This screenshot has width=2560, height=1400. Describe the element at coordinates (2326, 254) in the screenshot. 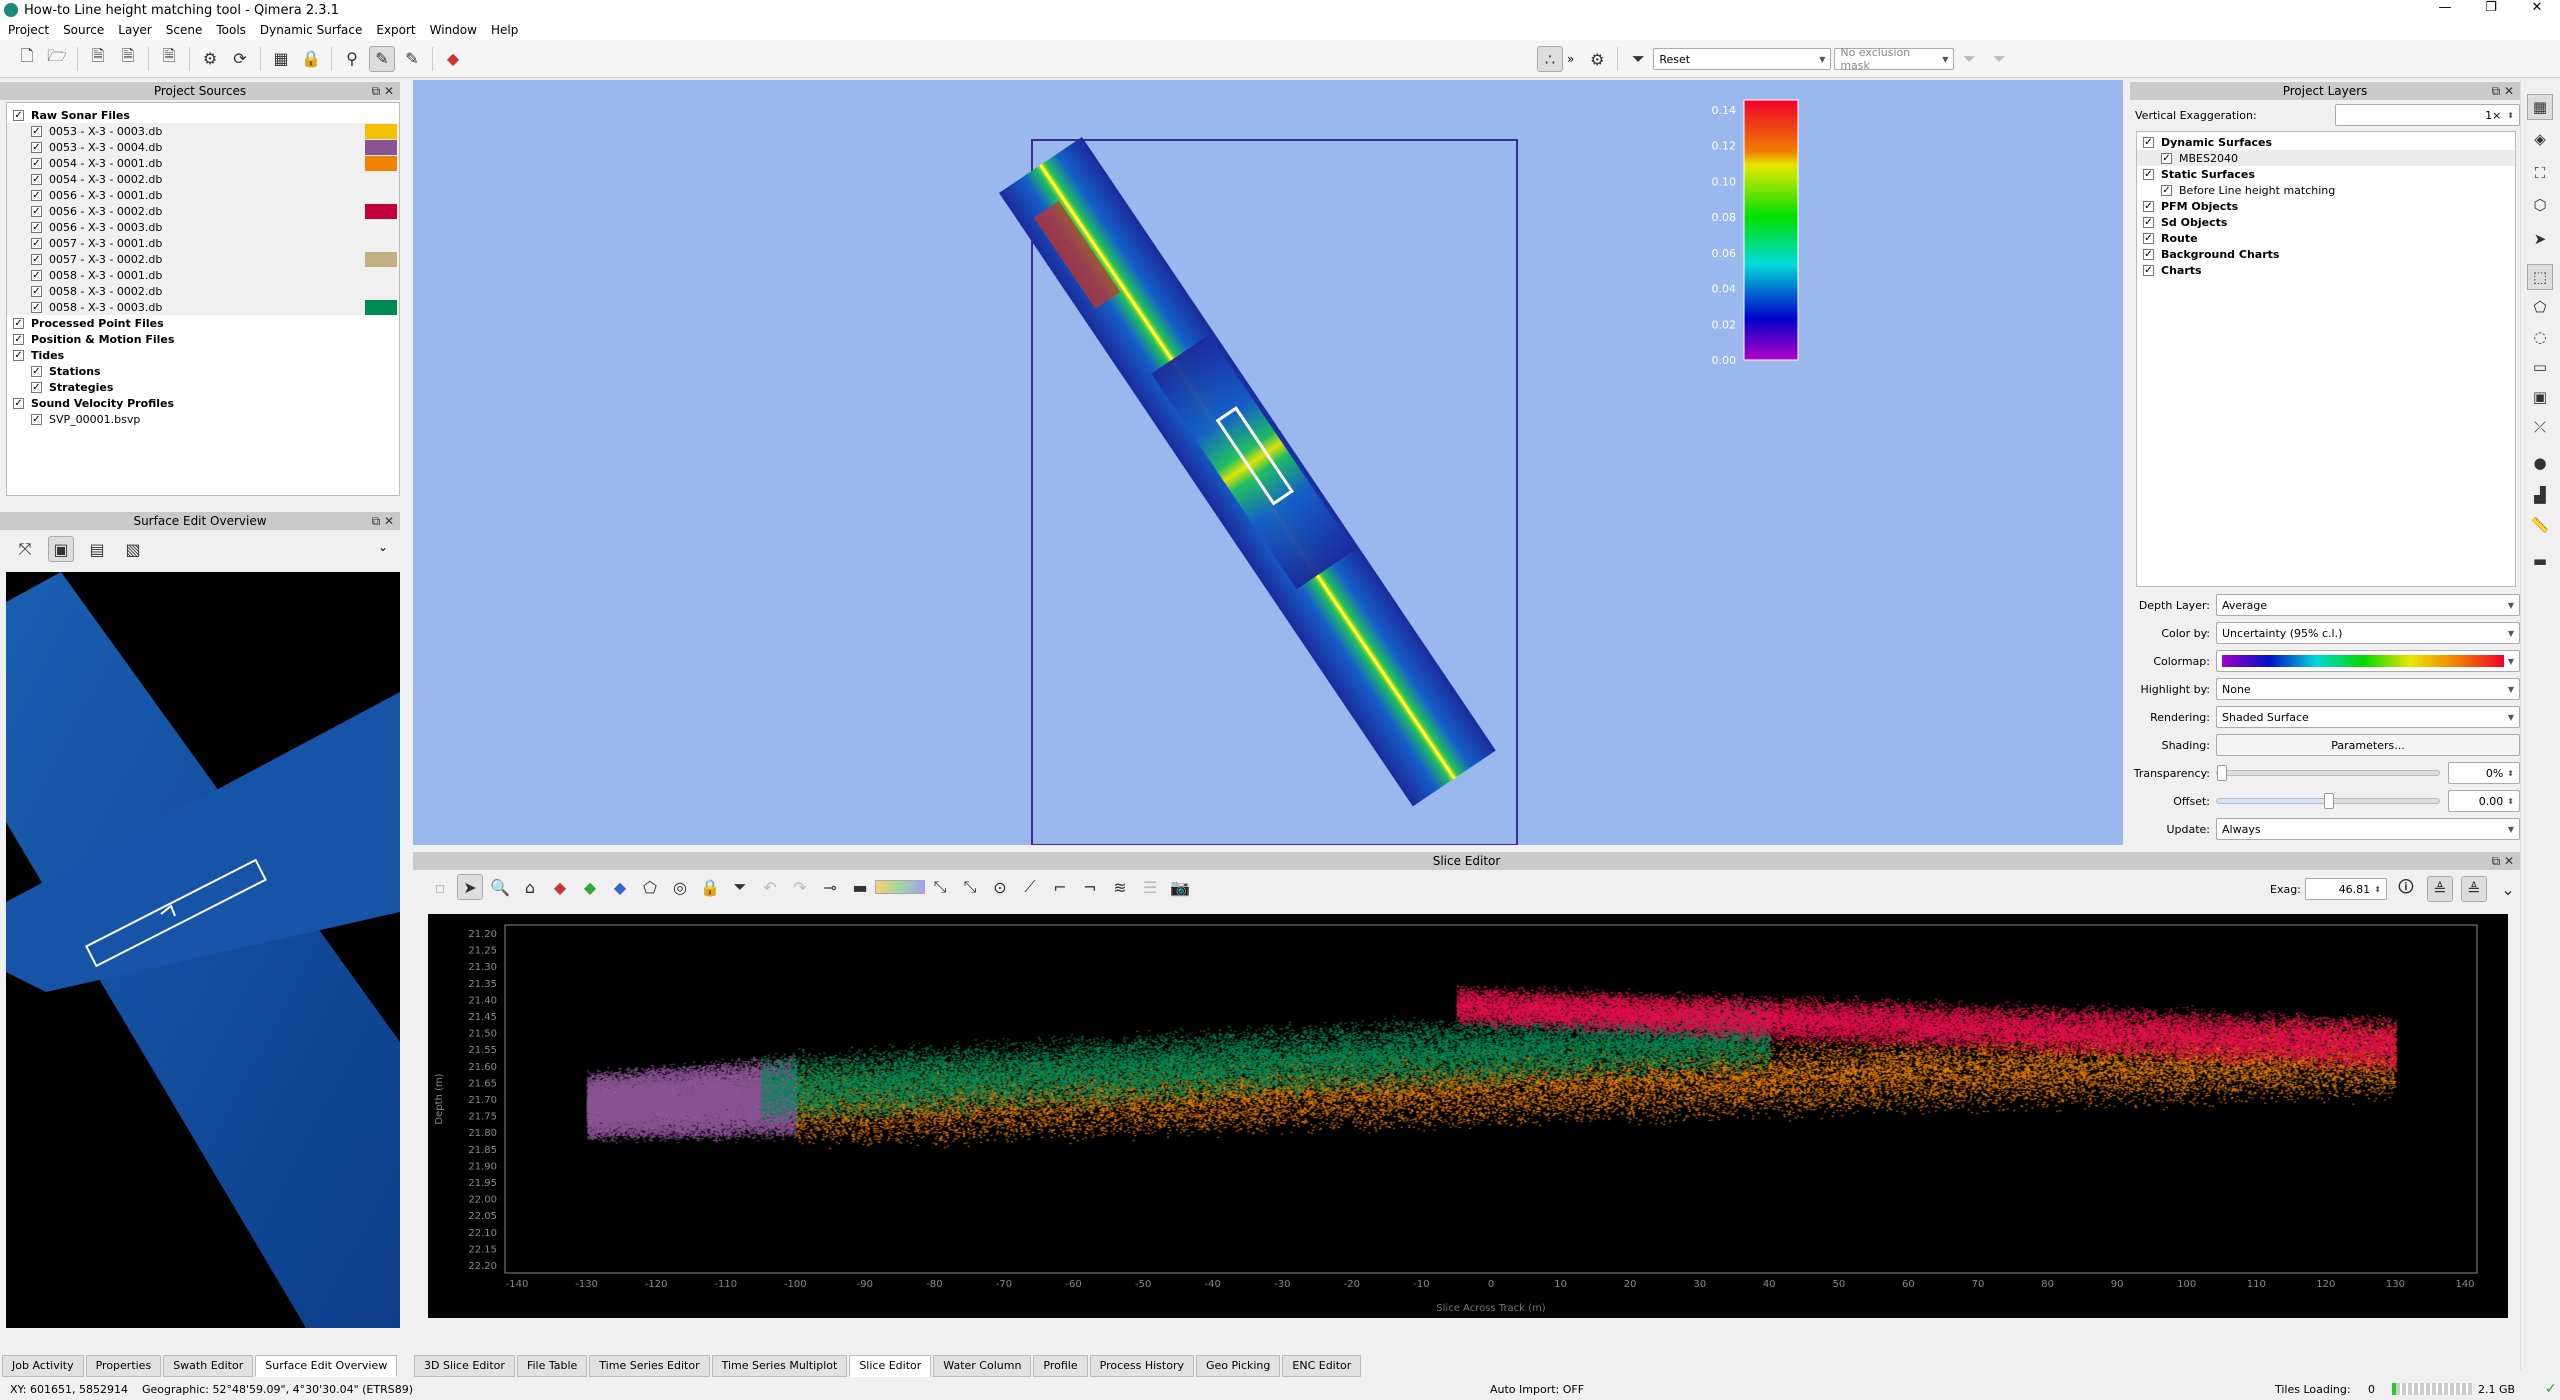

I see `layer-item: ✓ Background Charts` at that location.